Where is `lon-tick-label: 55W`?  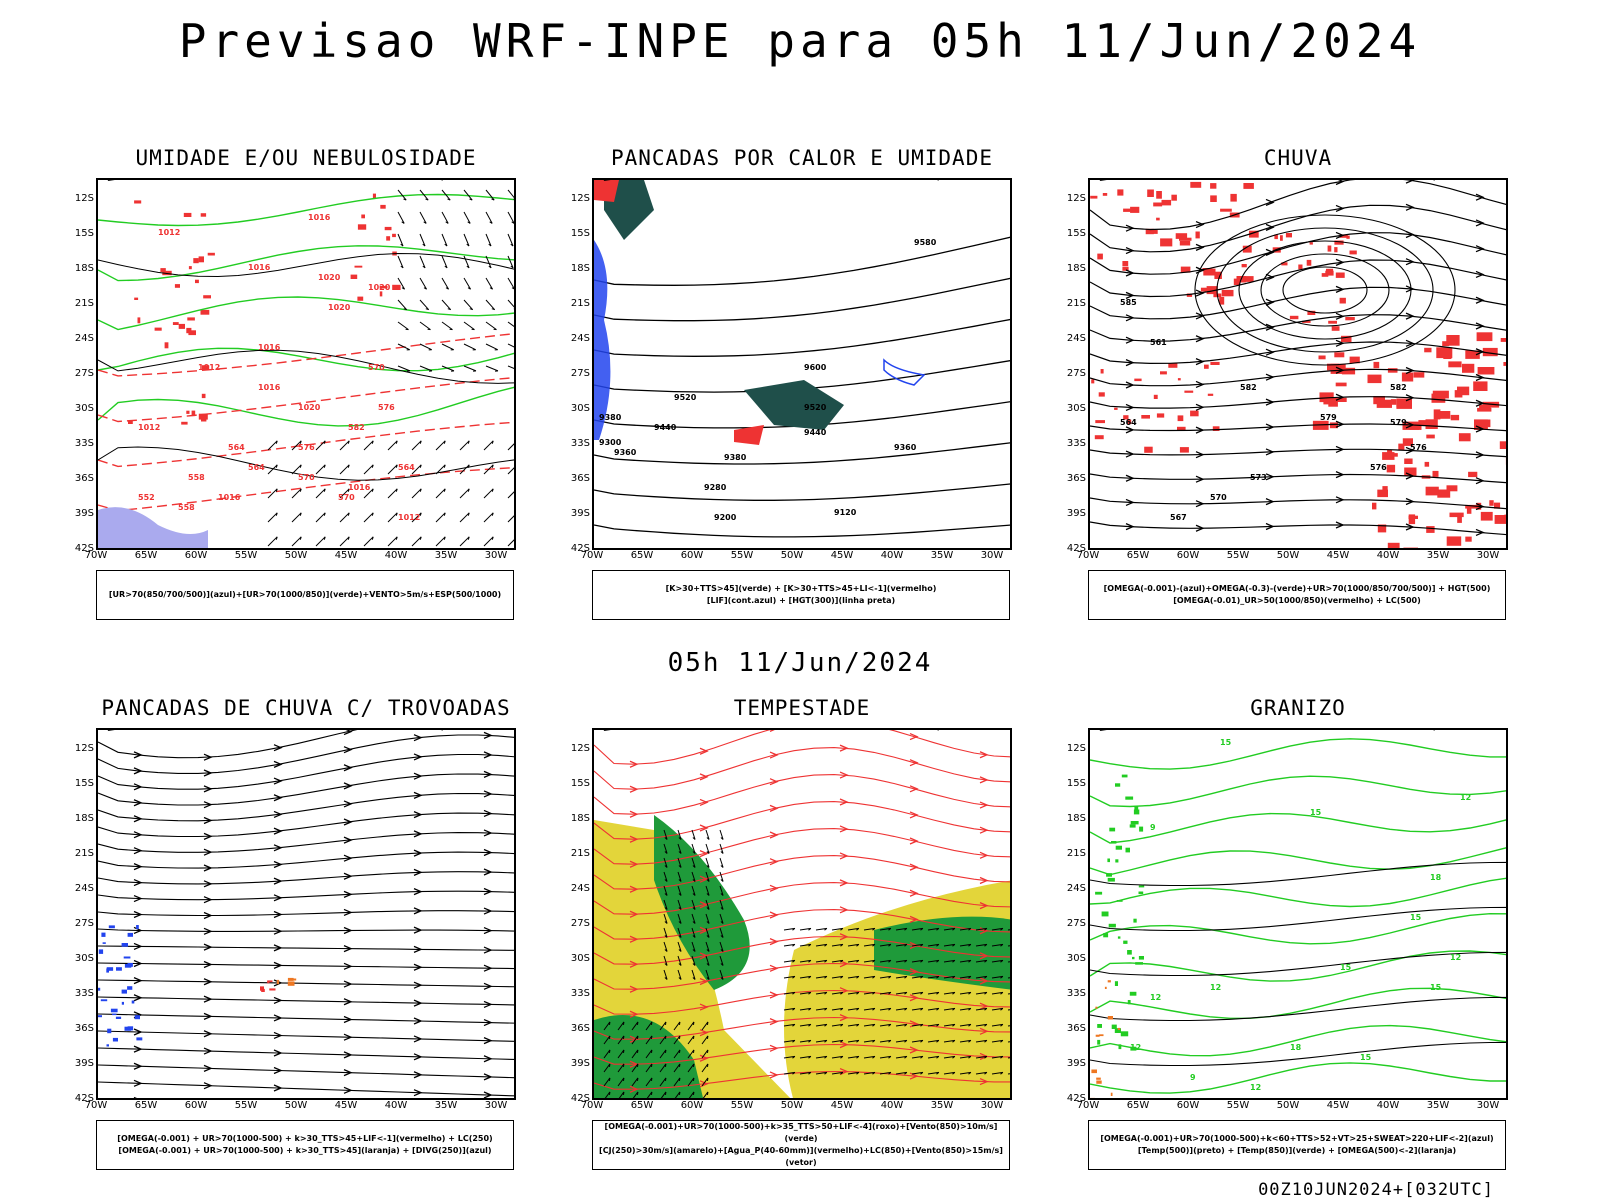 lon-tick-label: 55W is located at coordinates (246, 1105).